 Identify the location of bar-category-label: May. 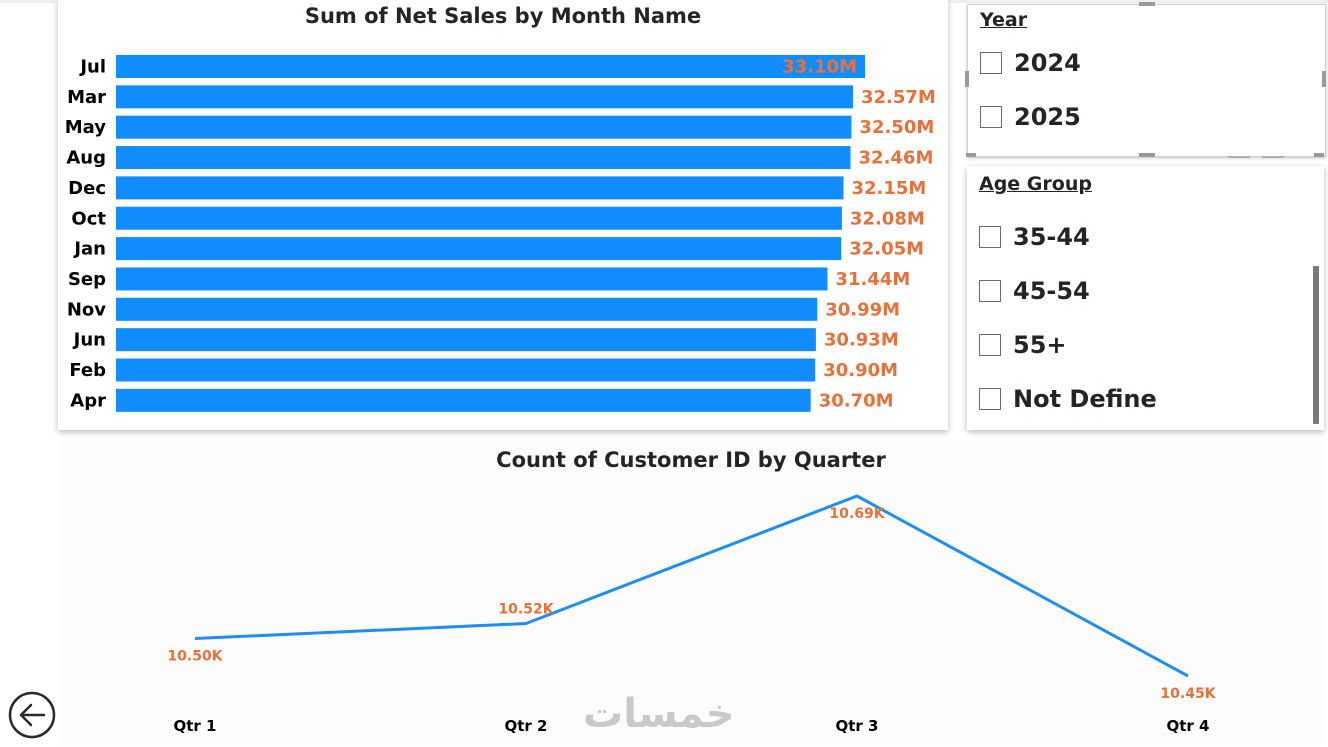
(86, 127).